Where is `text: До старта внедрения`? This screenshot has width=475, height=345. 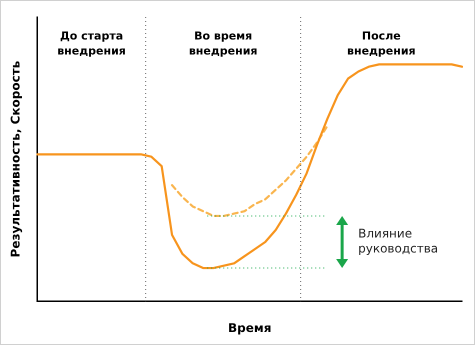 text: До старта внедрения is located at coordinates (91, 43).